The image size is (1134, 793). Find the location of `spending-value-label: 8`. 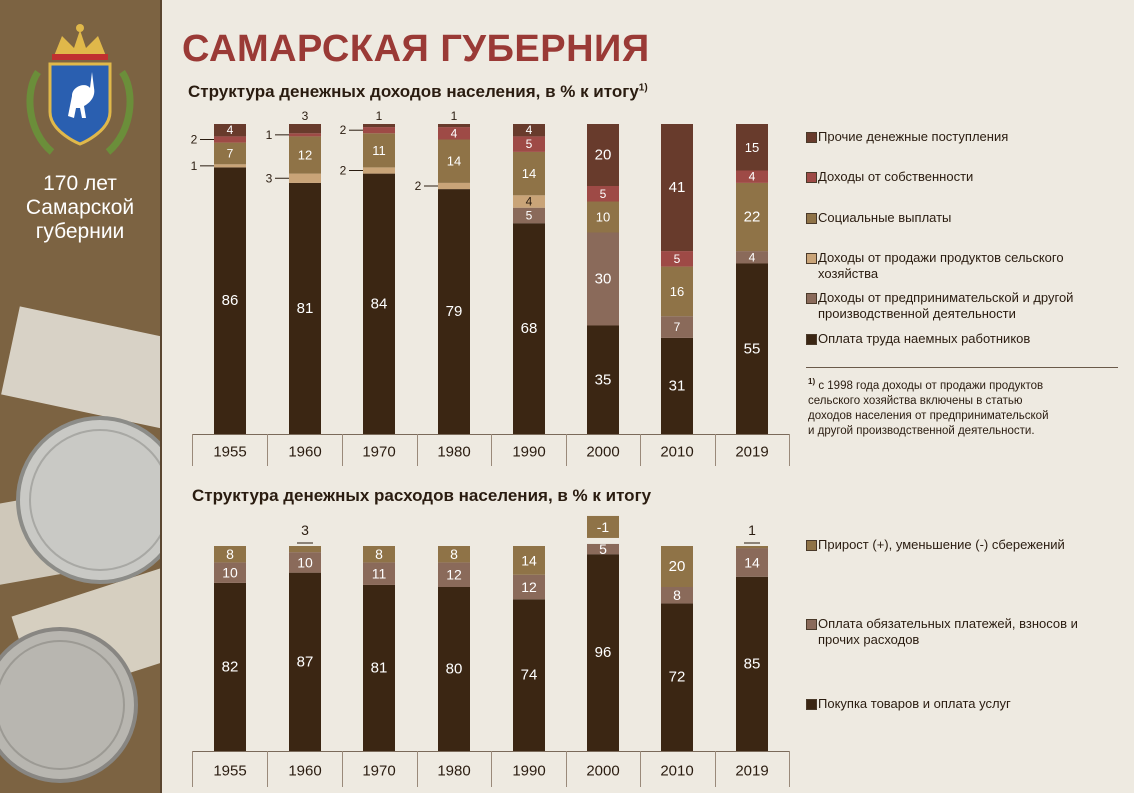

spending-value-label: 8 is located at coordinates (677, 595).